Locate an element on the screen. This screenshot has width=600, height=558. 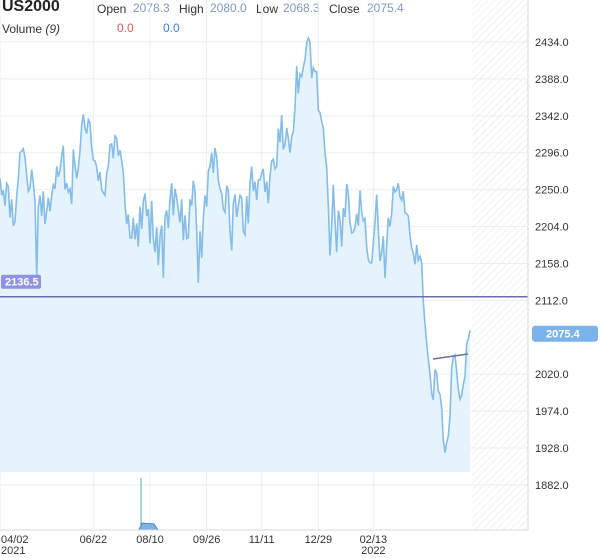
horizontal-level-tag is located at coordinates (21, 281).